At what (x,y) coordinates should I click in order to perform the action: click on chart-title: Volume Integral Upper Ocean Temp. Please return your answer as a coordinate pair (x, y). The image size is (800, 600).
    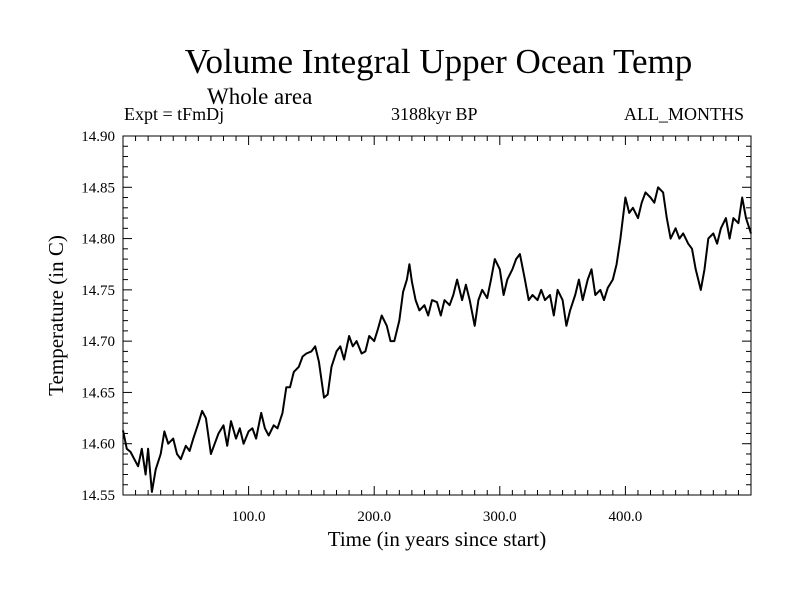
    Looking at the image, I should click on (438, 61).